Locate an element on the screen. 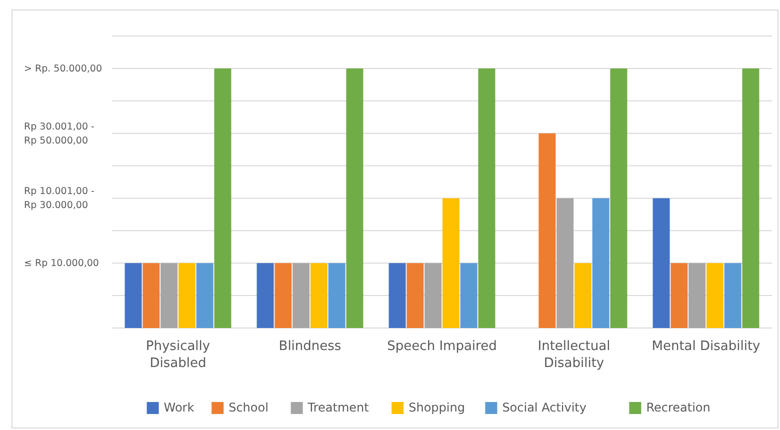 The image size is (780, 430). ref-line-label: Rp 10.001,00 - Rp 30.000,00 is located at coordinates (59, 198).